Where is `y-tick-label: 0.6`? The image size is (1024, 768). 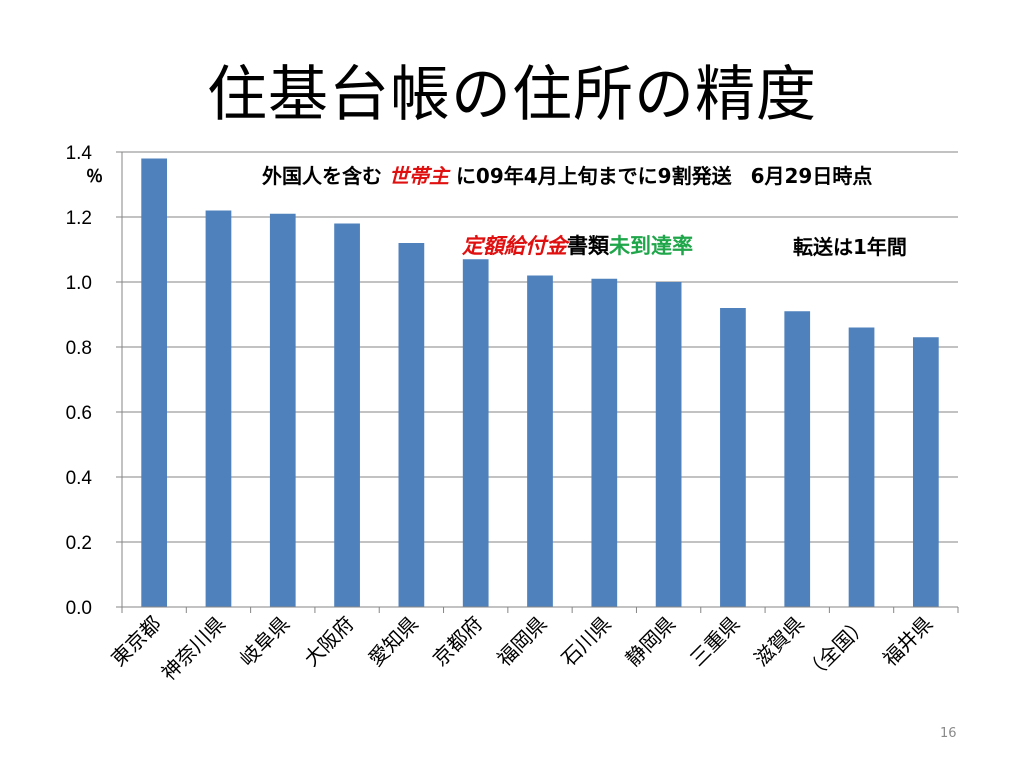 y-tick-label: 0.6 is located at coordinates (79, 413).